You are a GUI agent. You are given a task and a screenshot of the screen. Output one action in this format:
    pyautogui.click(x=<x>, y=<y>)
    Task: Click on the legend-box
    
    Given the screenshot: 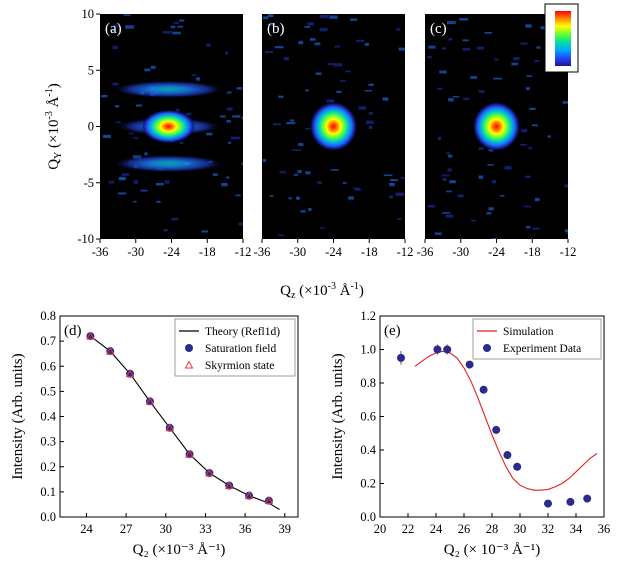 What is the action you would take?
    pyautogui.click(x=537, y=339)
    